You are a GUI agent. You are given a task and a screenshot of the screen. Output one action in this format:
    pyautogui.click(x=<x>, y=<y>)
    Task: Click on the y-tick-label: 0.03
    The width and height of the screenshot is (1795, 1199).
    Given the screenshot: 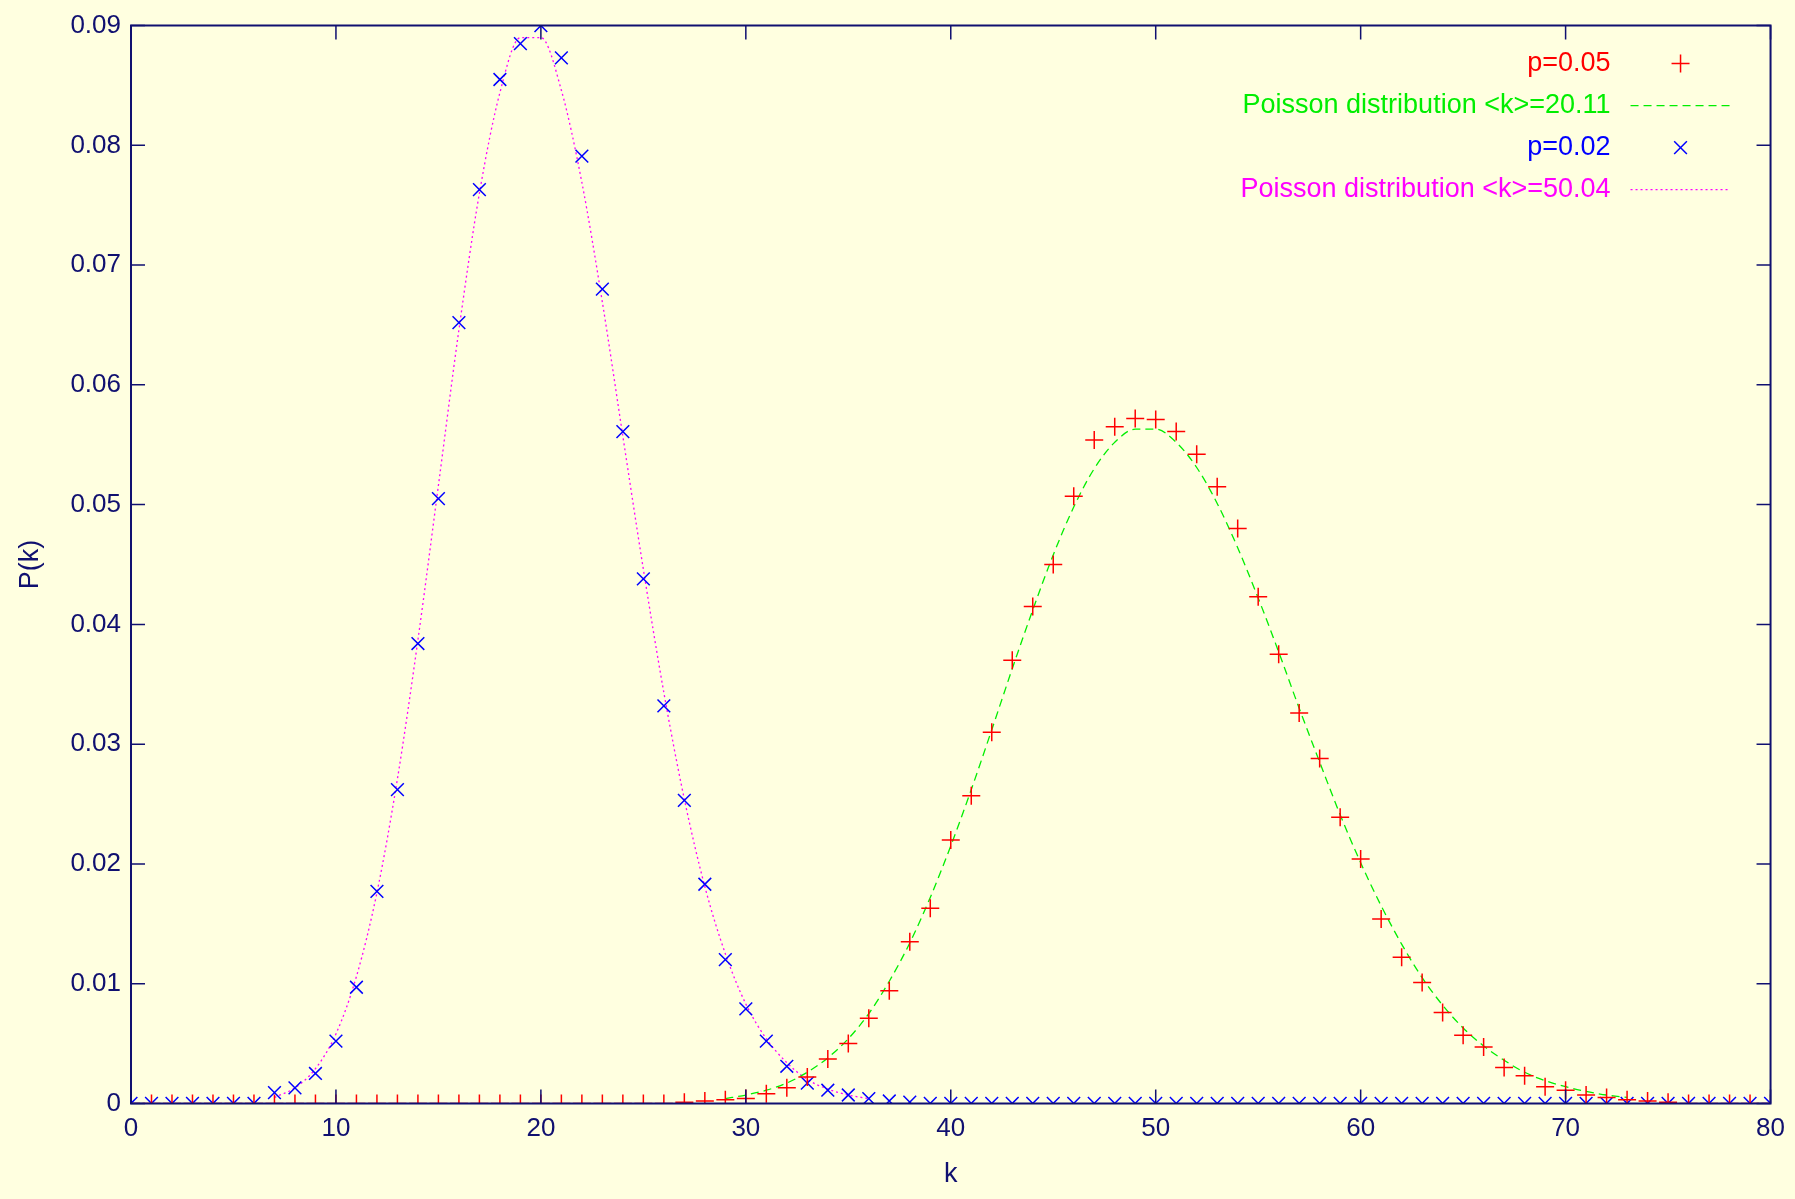 What is the action you would take?
    pyautogui.click(x=95, y=742)
    